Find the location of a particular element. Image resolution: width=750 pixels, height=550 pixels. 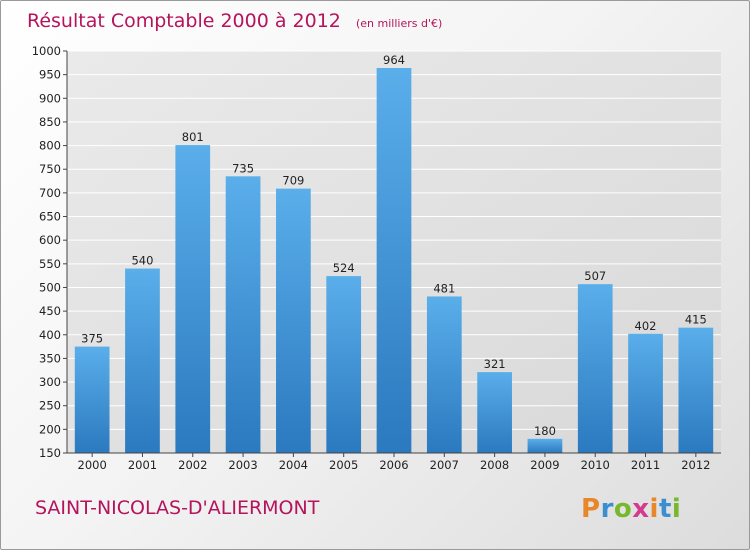

data-label: 415 is located at coordinates (696, 320).